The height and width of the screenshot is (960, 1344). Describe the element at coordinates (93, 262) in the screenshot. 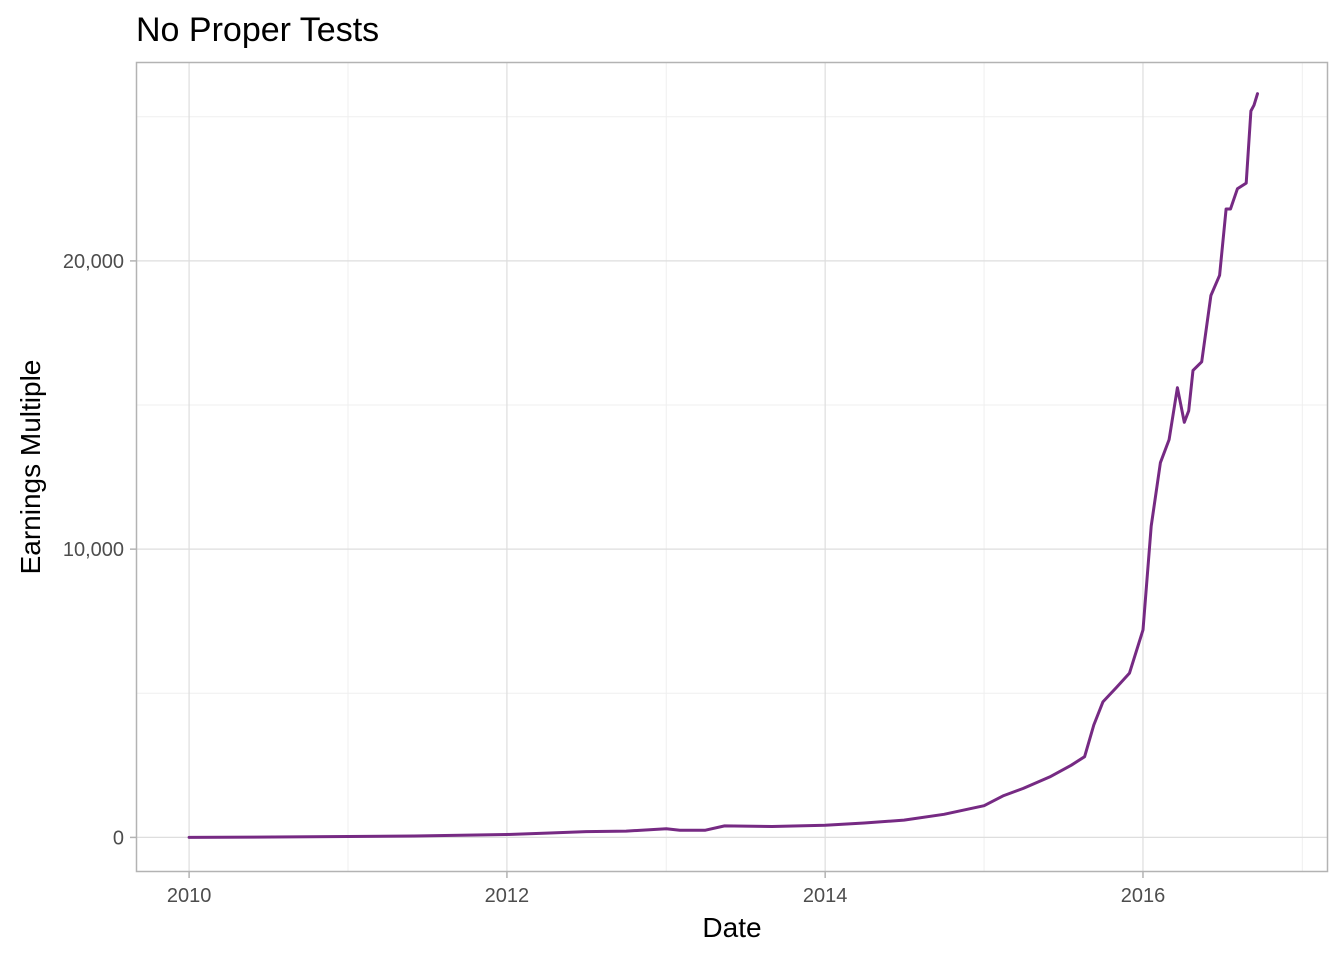

I see `y-tick-label: 20,000` at that location.